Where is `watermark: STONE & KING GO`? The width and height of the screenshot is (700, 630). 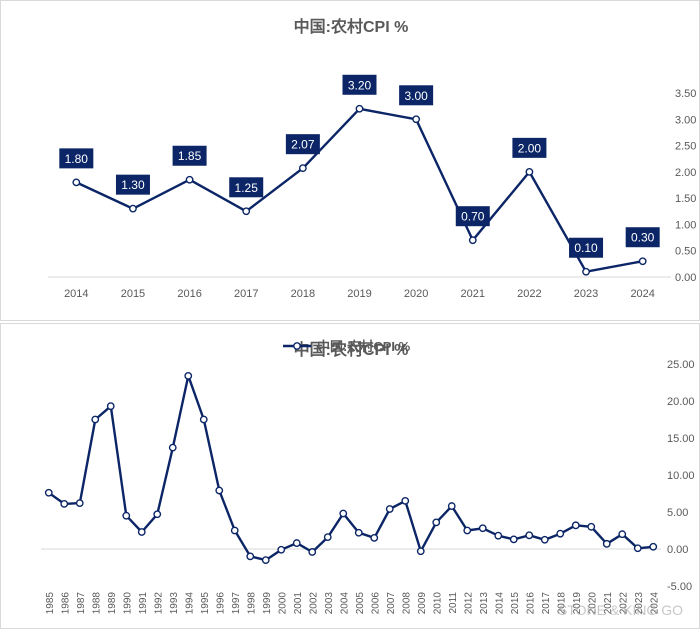
watermark: STONE & KING GO is located at coordinates (620, 610).